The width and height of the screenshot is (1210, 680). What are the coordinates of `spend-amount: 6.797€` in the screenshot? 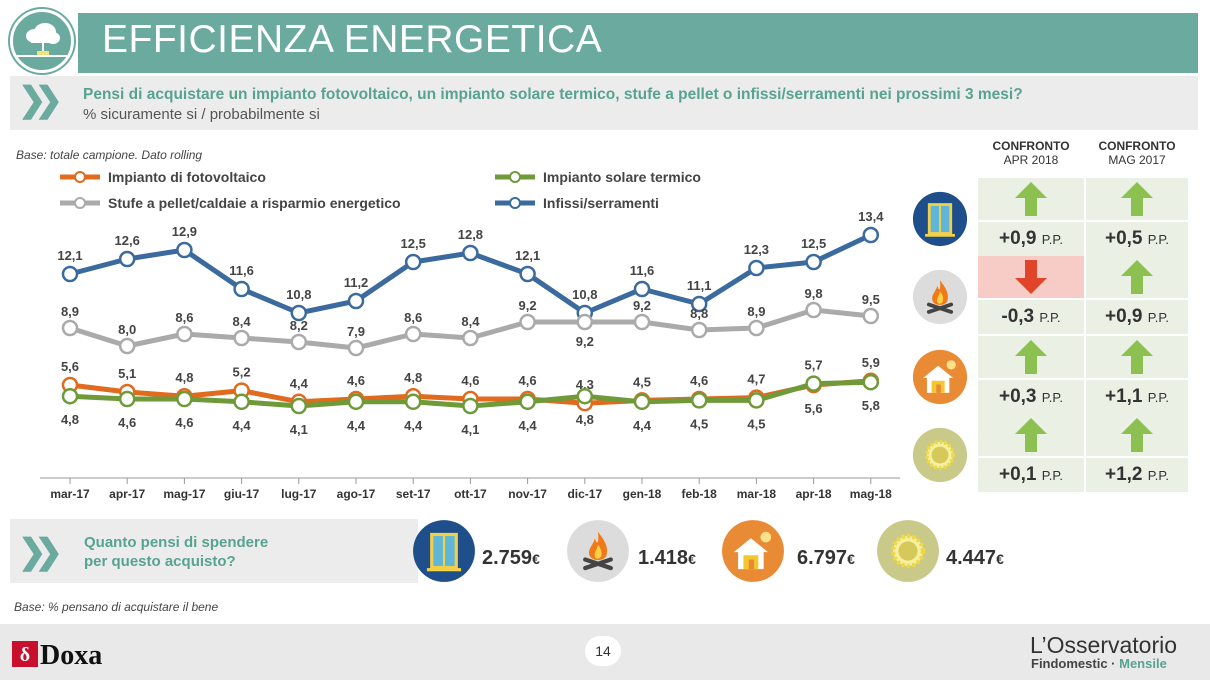 It's located at (826, 558).